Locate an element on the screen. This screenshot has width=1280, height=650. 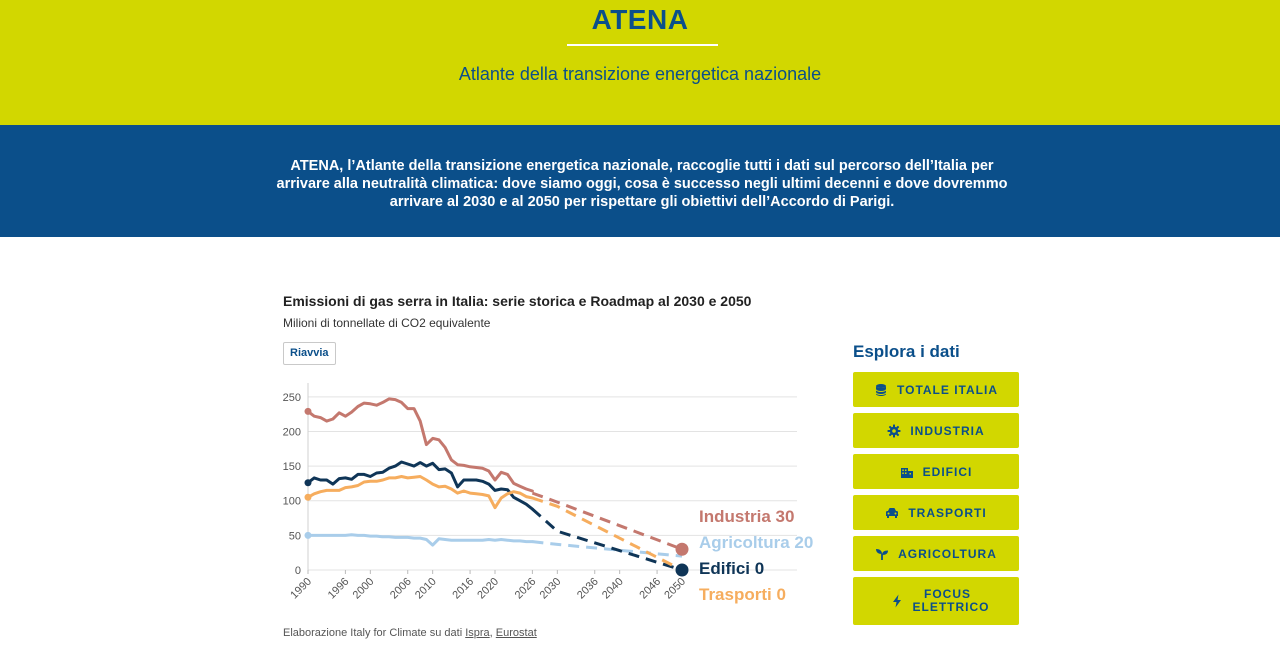
y-tick-label: 250 is located at coordinates (292, 398).